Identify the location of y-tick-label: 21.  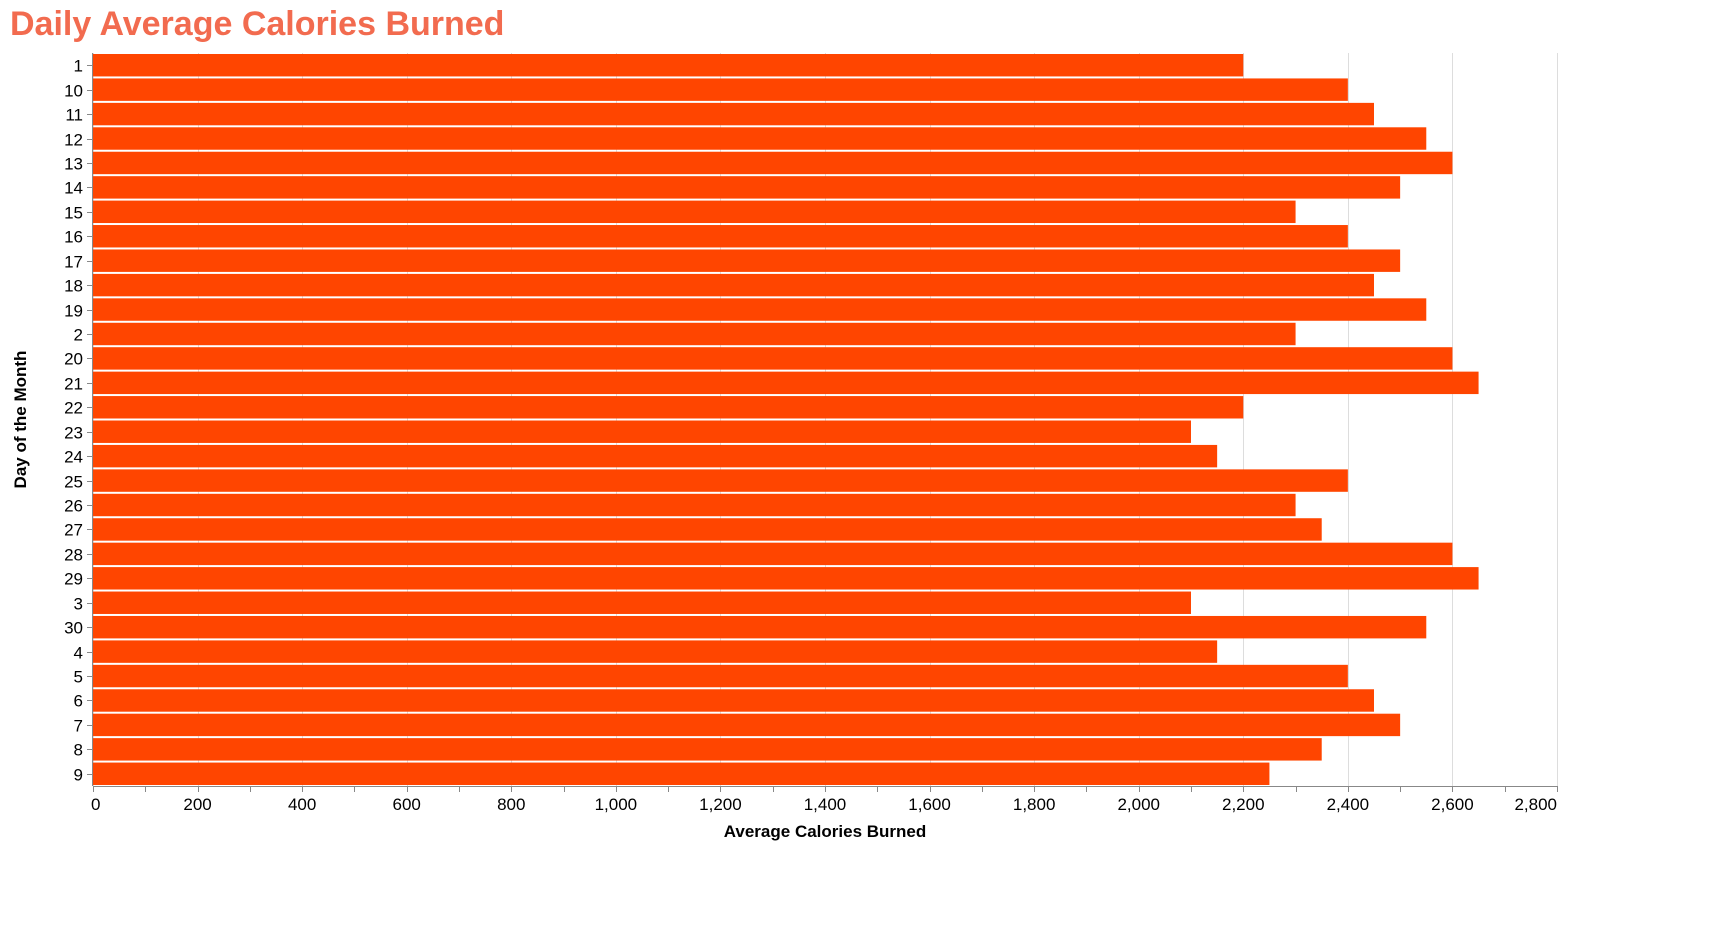
(73, 384).